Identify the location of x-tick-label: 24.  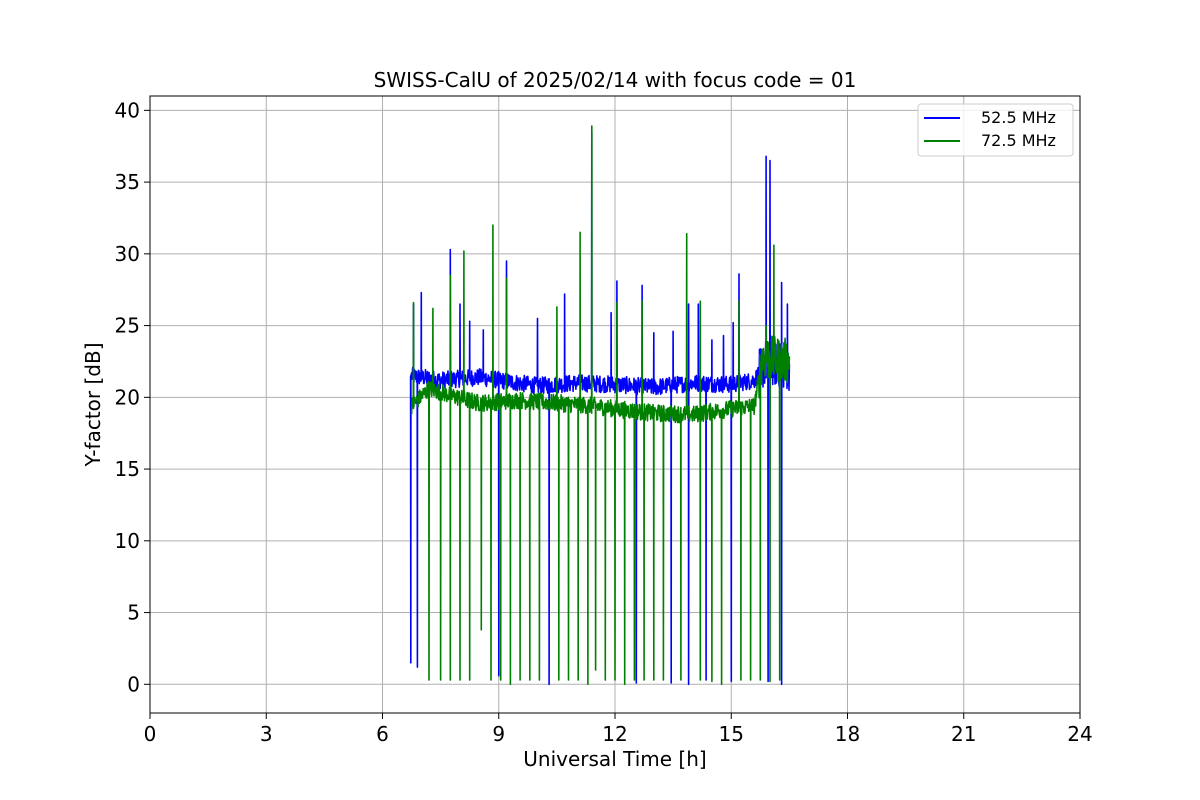
(1079, 734).